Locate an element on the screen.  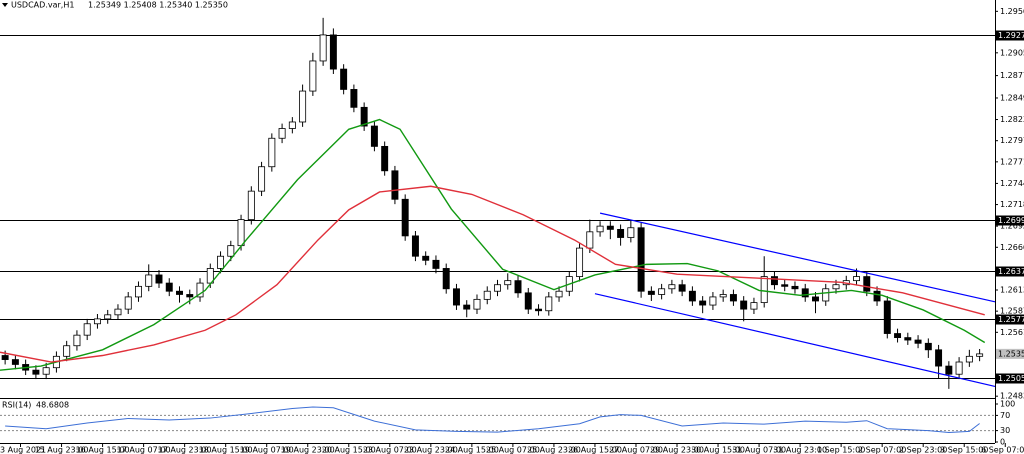
x-tick-label: 25 Aug 23:00 is located at coordinates (554, 450).